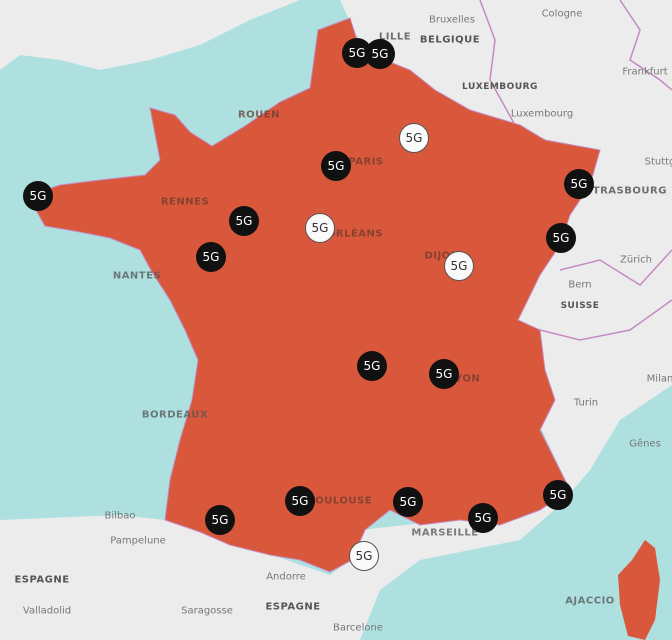  What do you see at coordinates (445, 533) in the screenshot?
I see `label-marseille: MARSEILLE` at bounding box center [445, 533].